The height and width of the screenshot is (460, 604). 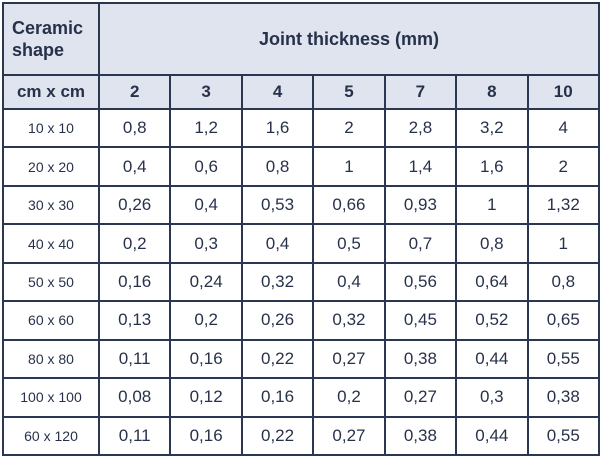 What do you see at coordinates (563, 205) in the screenshot?
I see `value-cell: 1,32` at bounding box center [563, 205].